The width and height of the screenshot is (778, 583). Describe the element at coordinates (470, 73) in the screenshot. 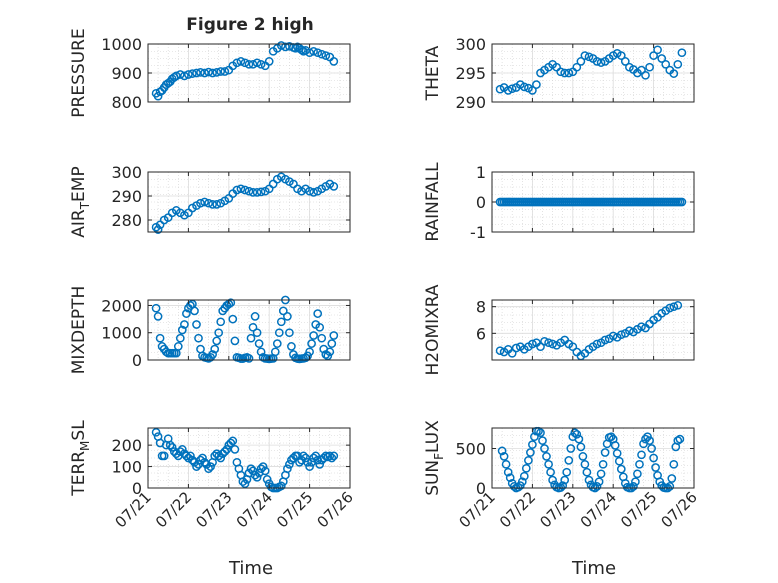

I see `y-tick-label: 295` at that location.